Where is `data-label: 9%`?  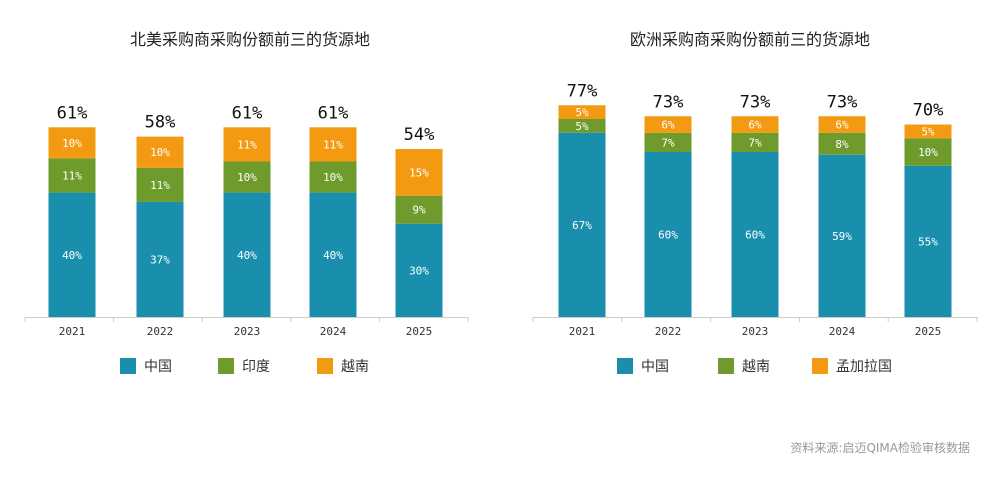 data-label: 9% is located at coordinates (419, 210).